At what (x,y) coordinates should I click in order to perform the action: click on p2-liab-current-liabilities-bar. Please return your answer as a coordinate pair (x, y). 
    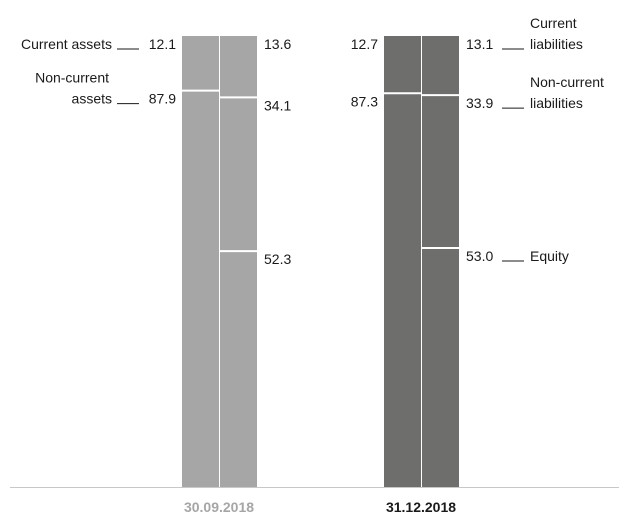
    Looking at the image, I should click on (440, 66).